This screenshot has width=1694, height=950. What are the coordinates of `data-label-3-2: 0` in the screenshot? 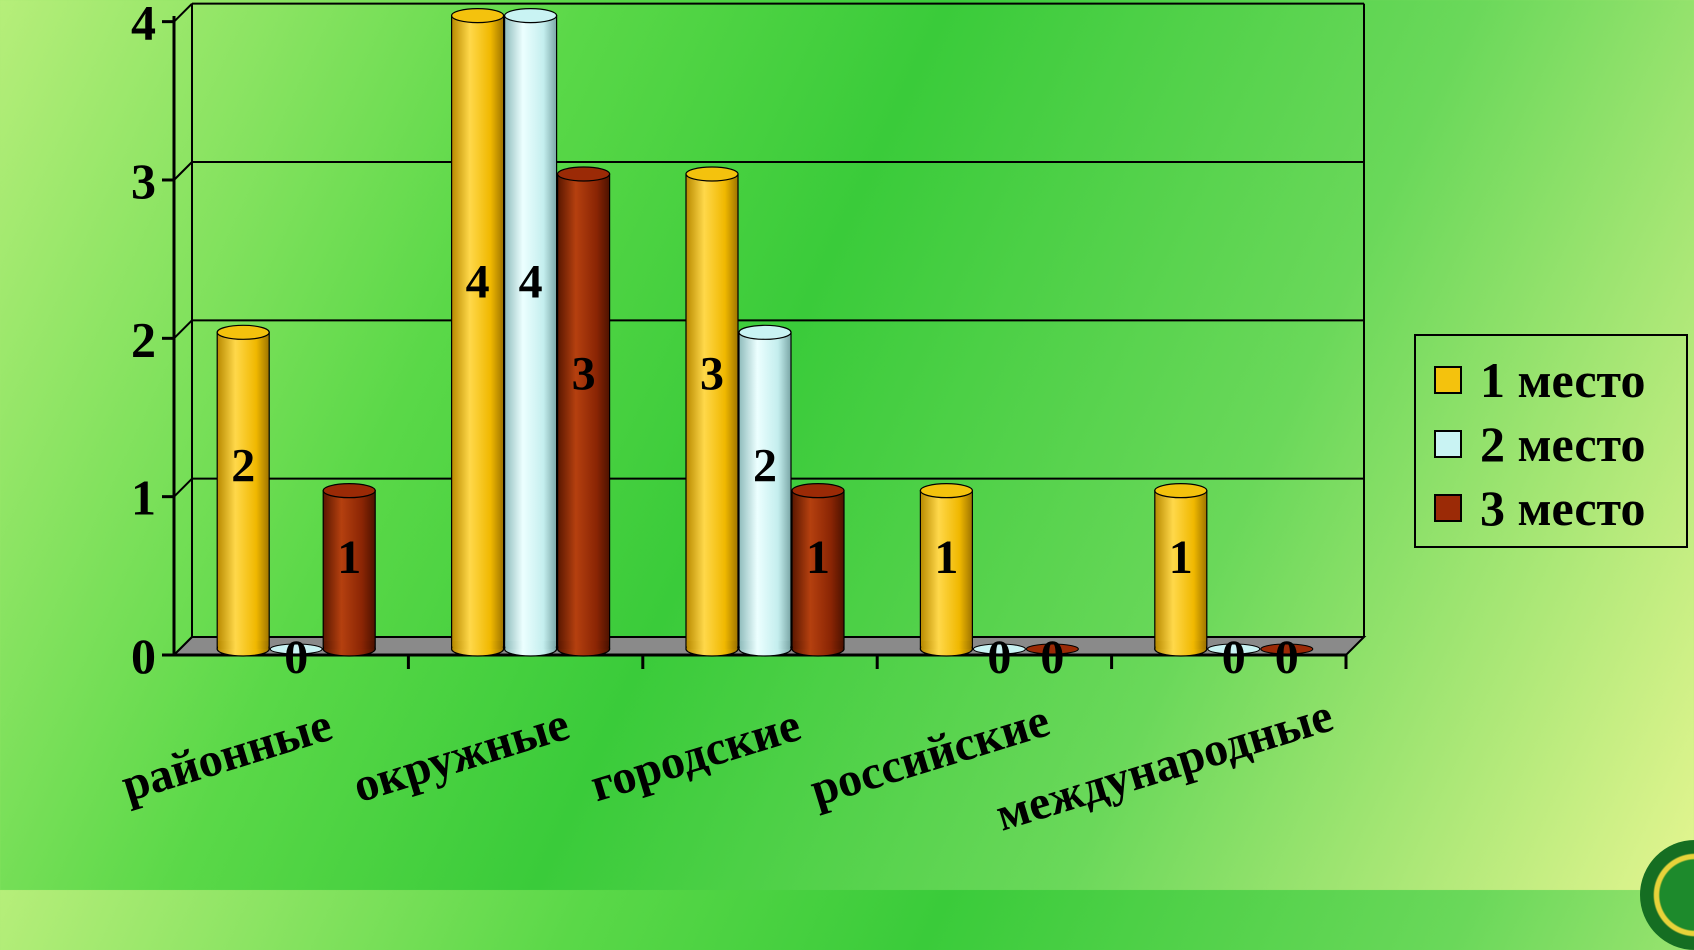 It's located at (1052, 657).